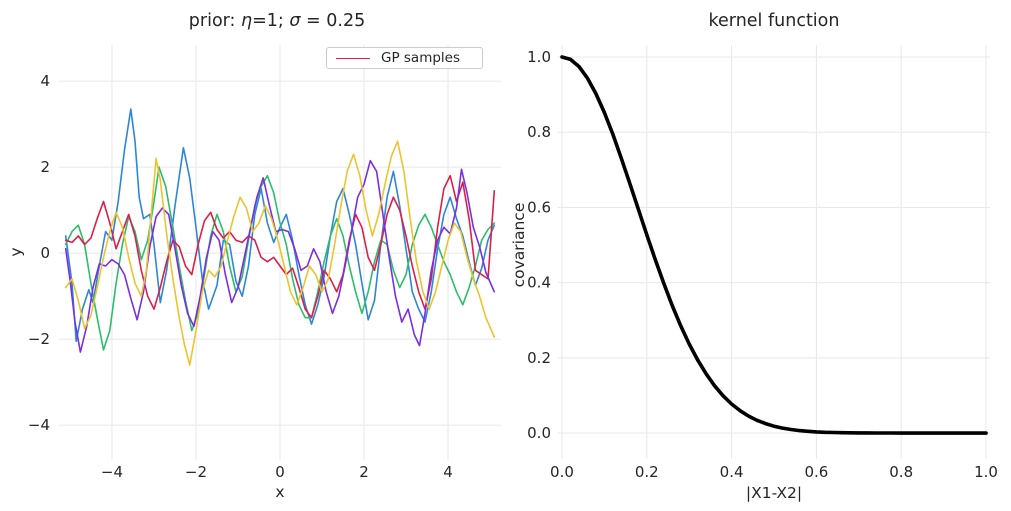 The image size is (1011, 511). What do you see at coordinates (539, 57) in the screenshot?
I see `kernel-ytick-label: 1.0` at bounding box center [539, 57].